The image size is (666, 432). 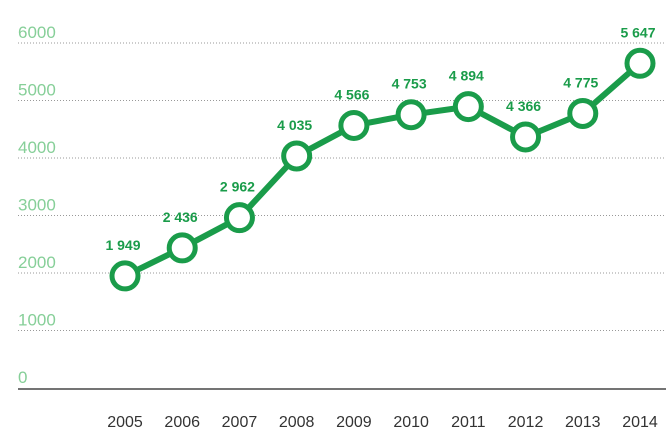 What do you see at coordinates (351, 94) in the screenshot?
I see `value-label: 4 566` at bounding box center [351, 94].